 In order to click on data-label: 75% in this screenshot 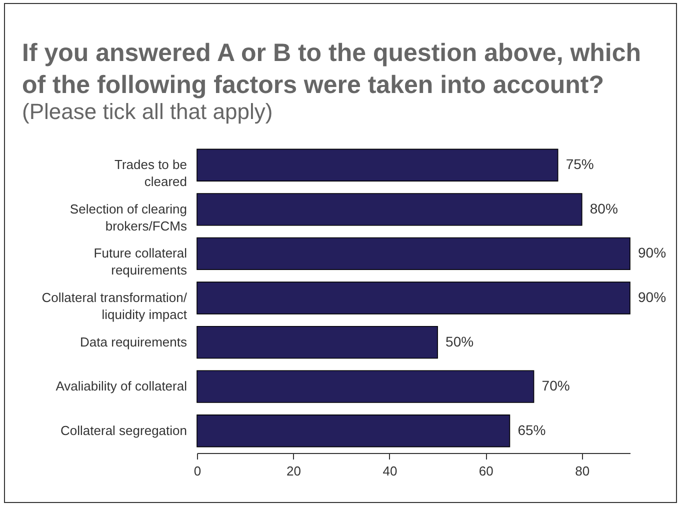, I will do `click(580, 164)`.